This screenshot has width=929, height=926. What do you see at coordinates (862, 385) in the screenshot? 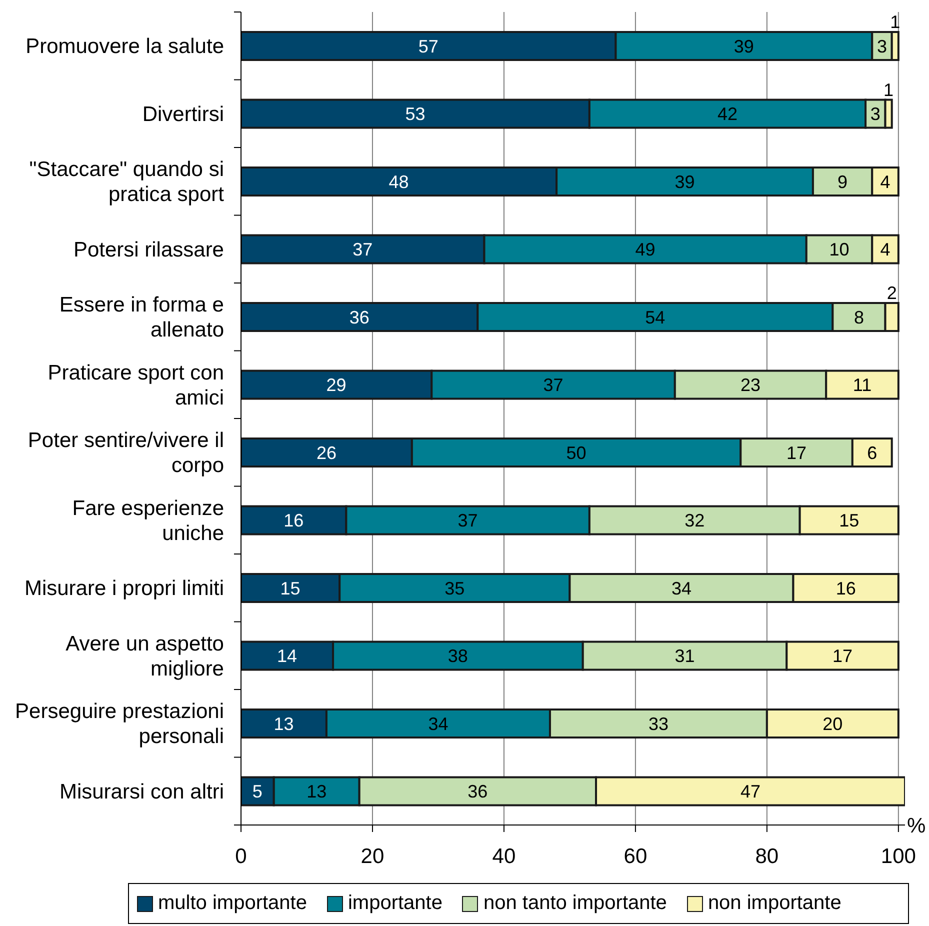
I see `data-label: 11` at bounding box center [862, 385].